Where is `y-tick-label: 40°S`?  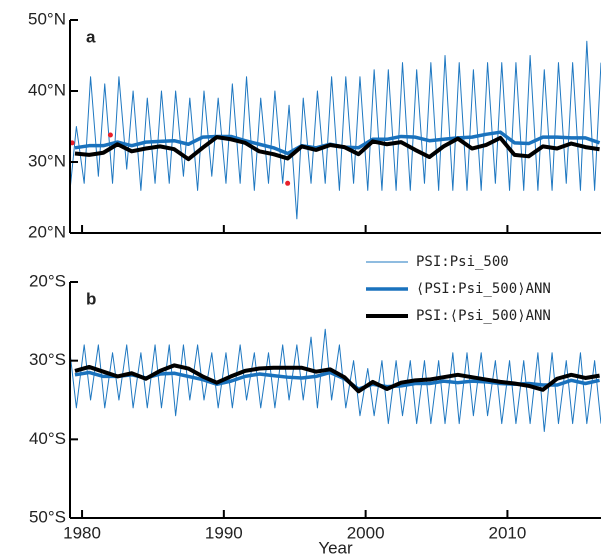
y-tick-label: 40°S is located at coordinates (47, 438).